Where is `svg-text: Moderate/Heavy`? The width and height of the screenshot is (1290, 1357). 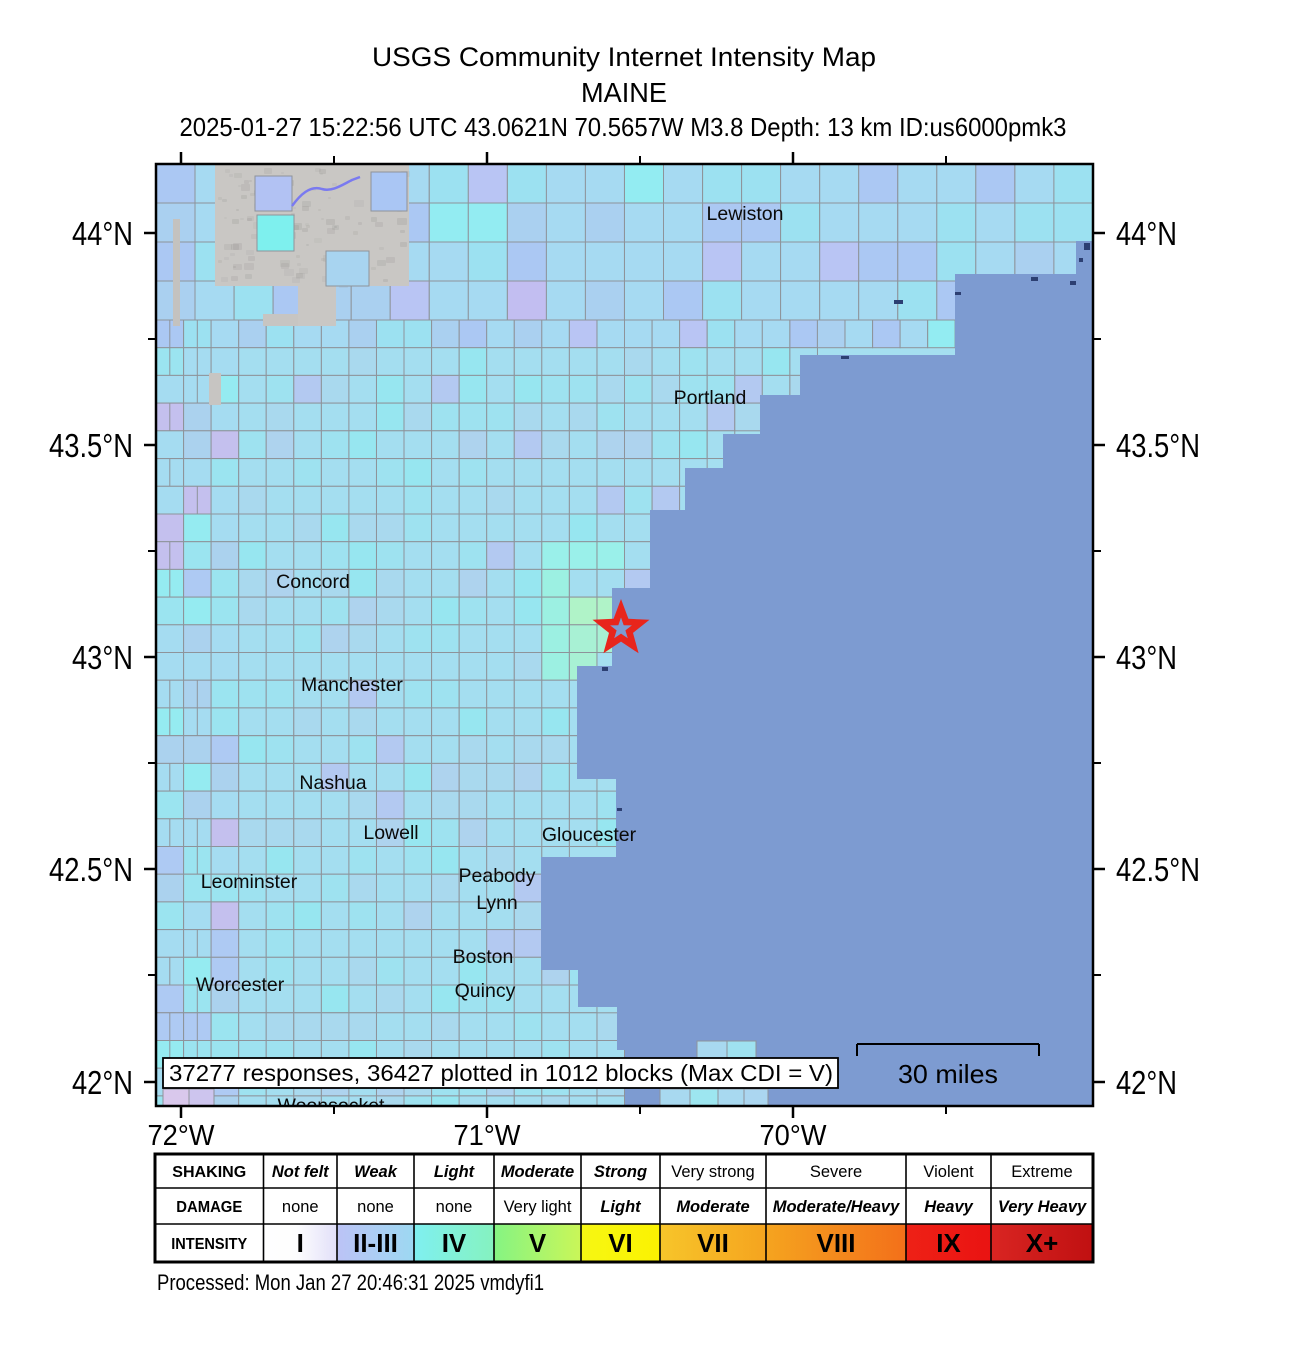 svg-text: Moderate/Heavy is located at coordinates (836, 1207).